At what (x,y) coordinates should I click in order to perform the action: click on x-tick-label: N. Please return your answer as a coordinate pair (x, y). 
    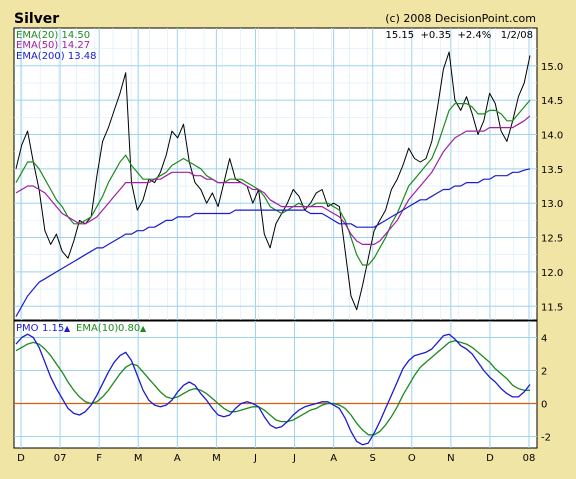
    Looking at the image, I should click on (450, 458).